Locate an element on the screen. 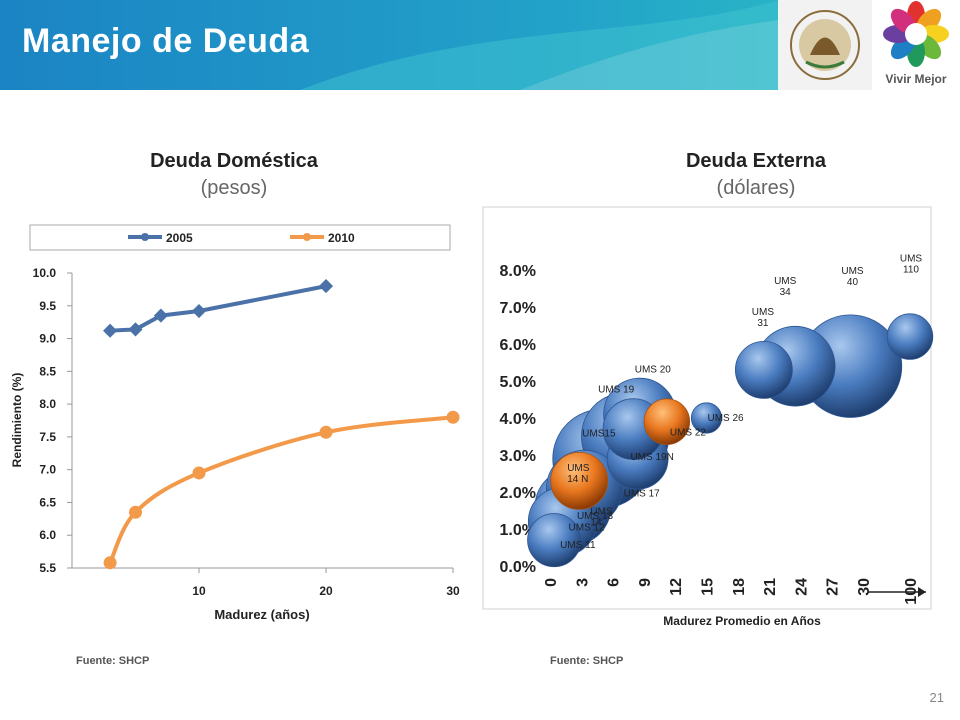  x-tick-label: 6 is located at coordinates (614, 582).